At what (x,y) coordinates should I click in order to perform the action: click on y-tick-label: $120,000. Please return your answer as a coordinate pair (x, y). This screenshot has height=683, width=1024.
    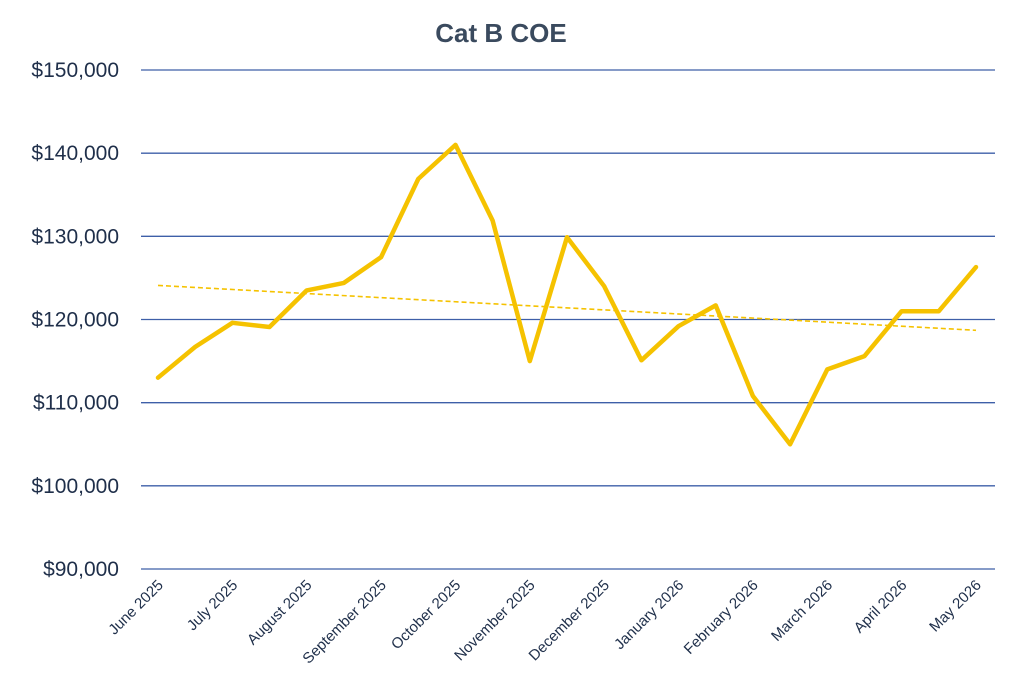
    Looking at the image, I should click on (75, 320).